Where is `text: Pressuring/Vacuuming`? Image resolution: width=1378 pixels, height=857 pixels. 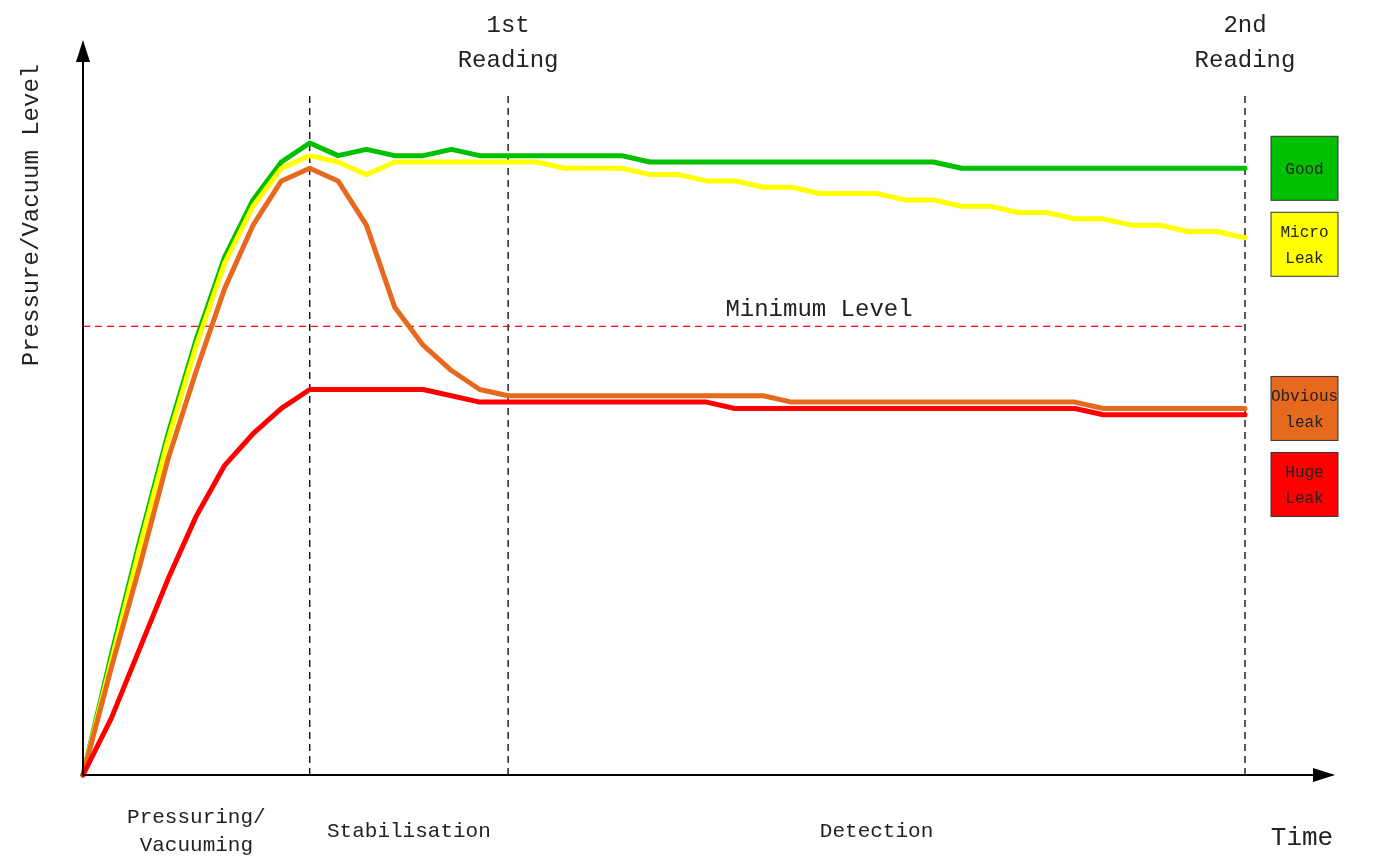 text: Pressuring/Vacuuming is located at coordinates (196, 831).